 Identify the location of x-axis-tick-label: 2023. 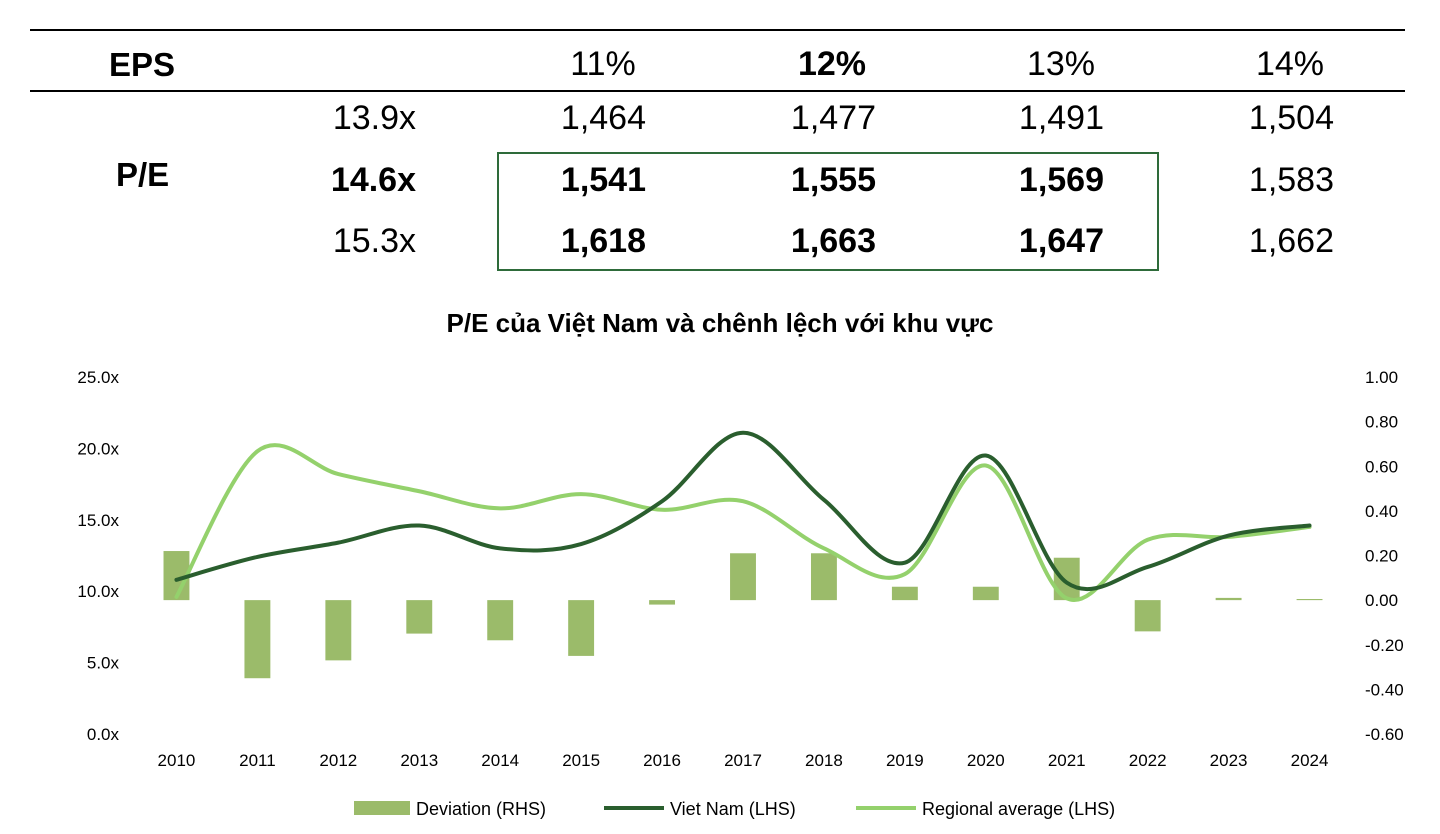
(1229, 760).